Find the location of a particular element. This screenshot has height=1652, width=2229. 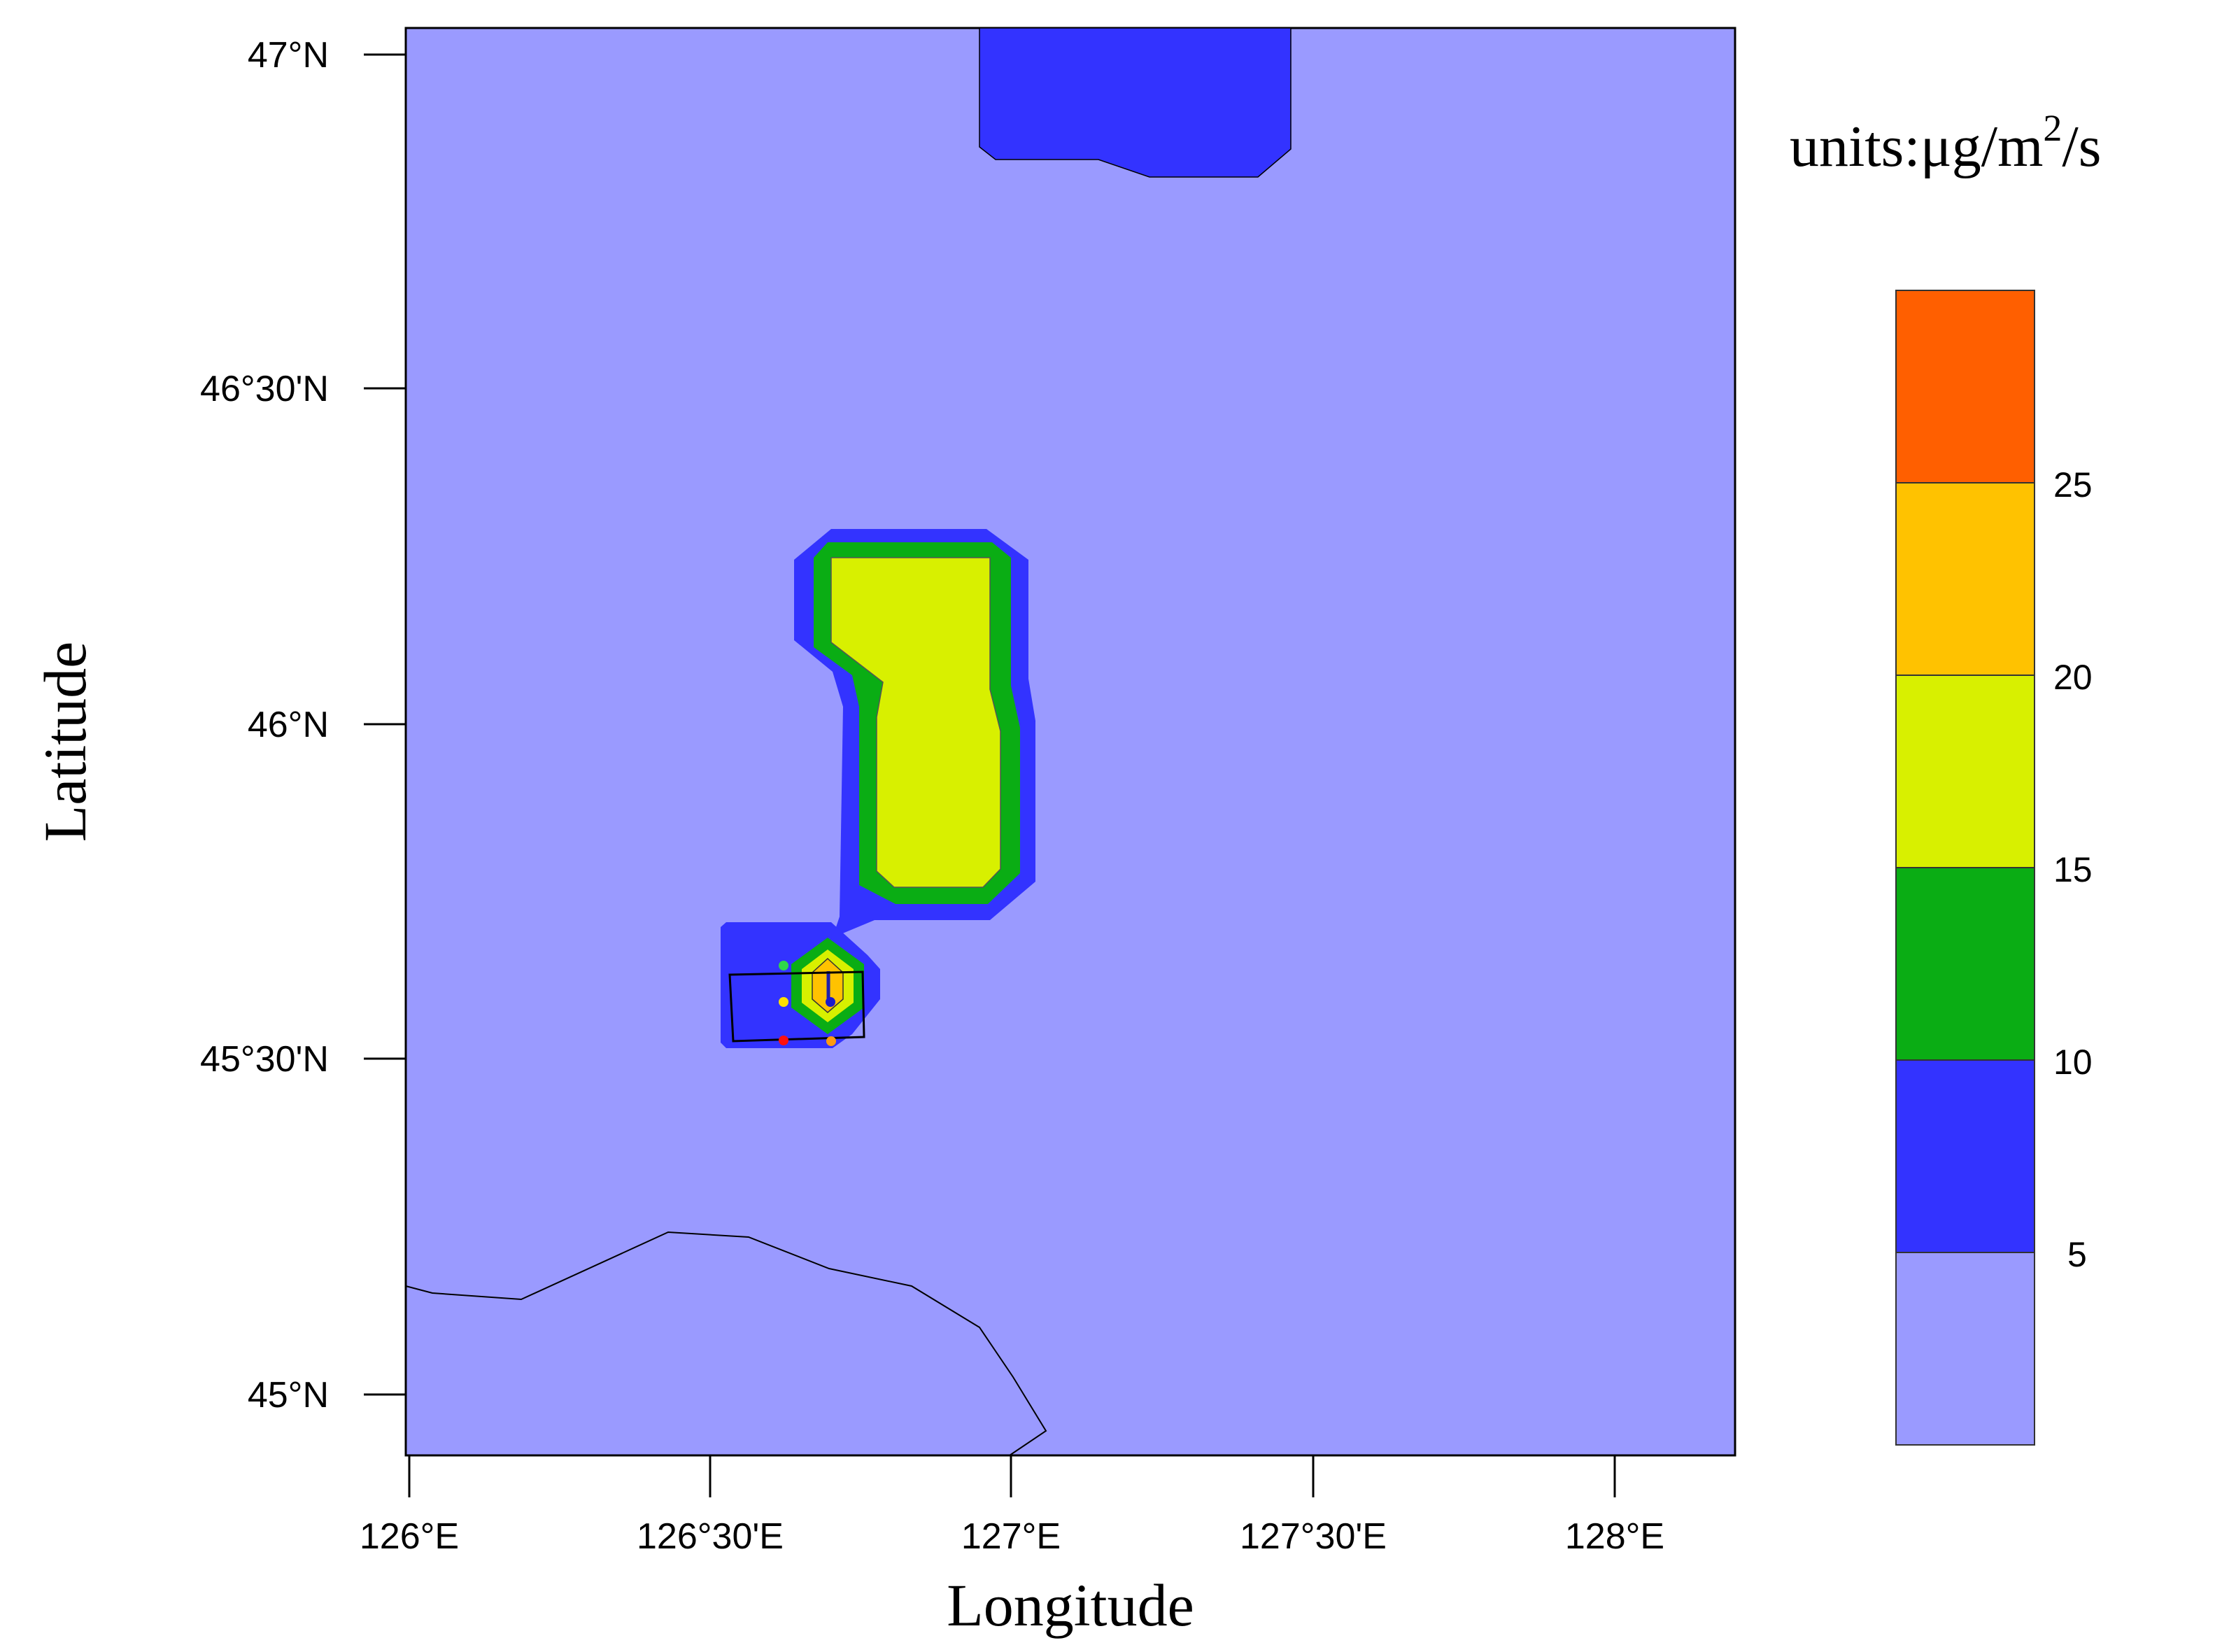

boundary-line is located at coordinates (726, 1343).